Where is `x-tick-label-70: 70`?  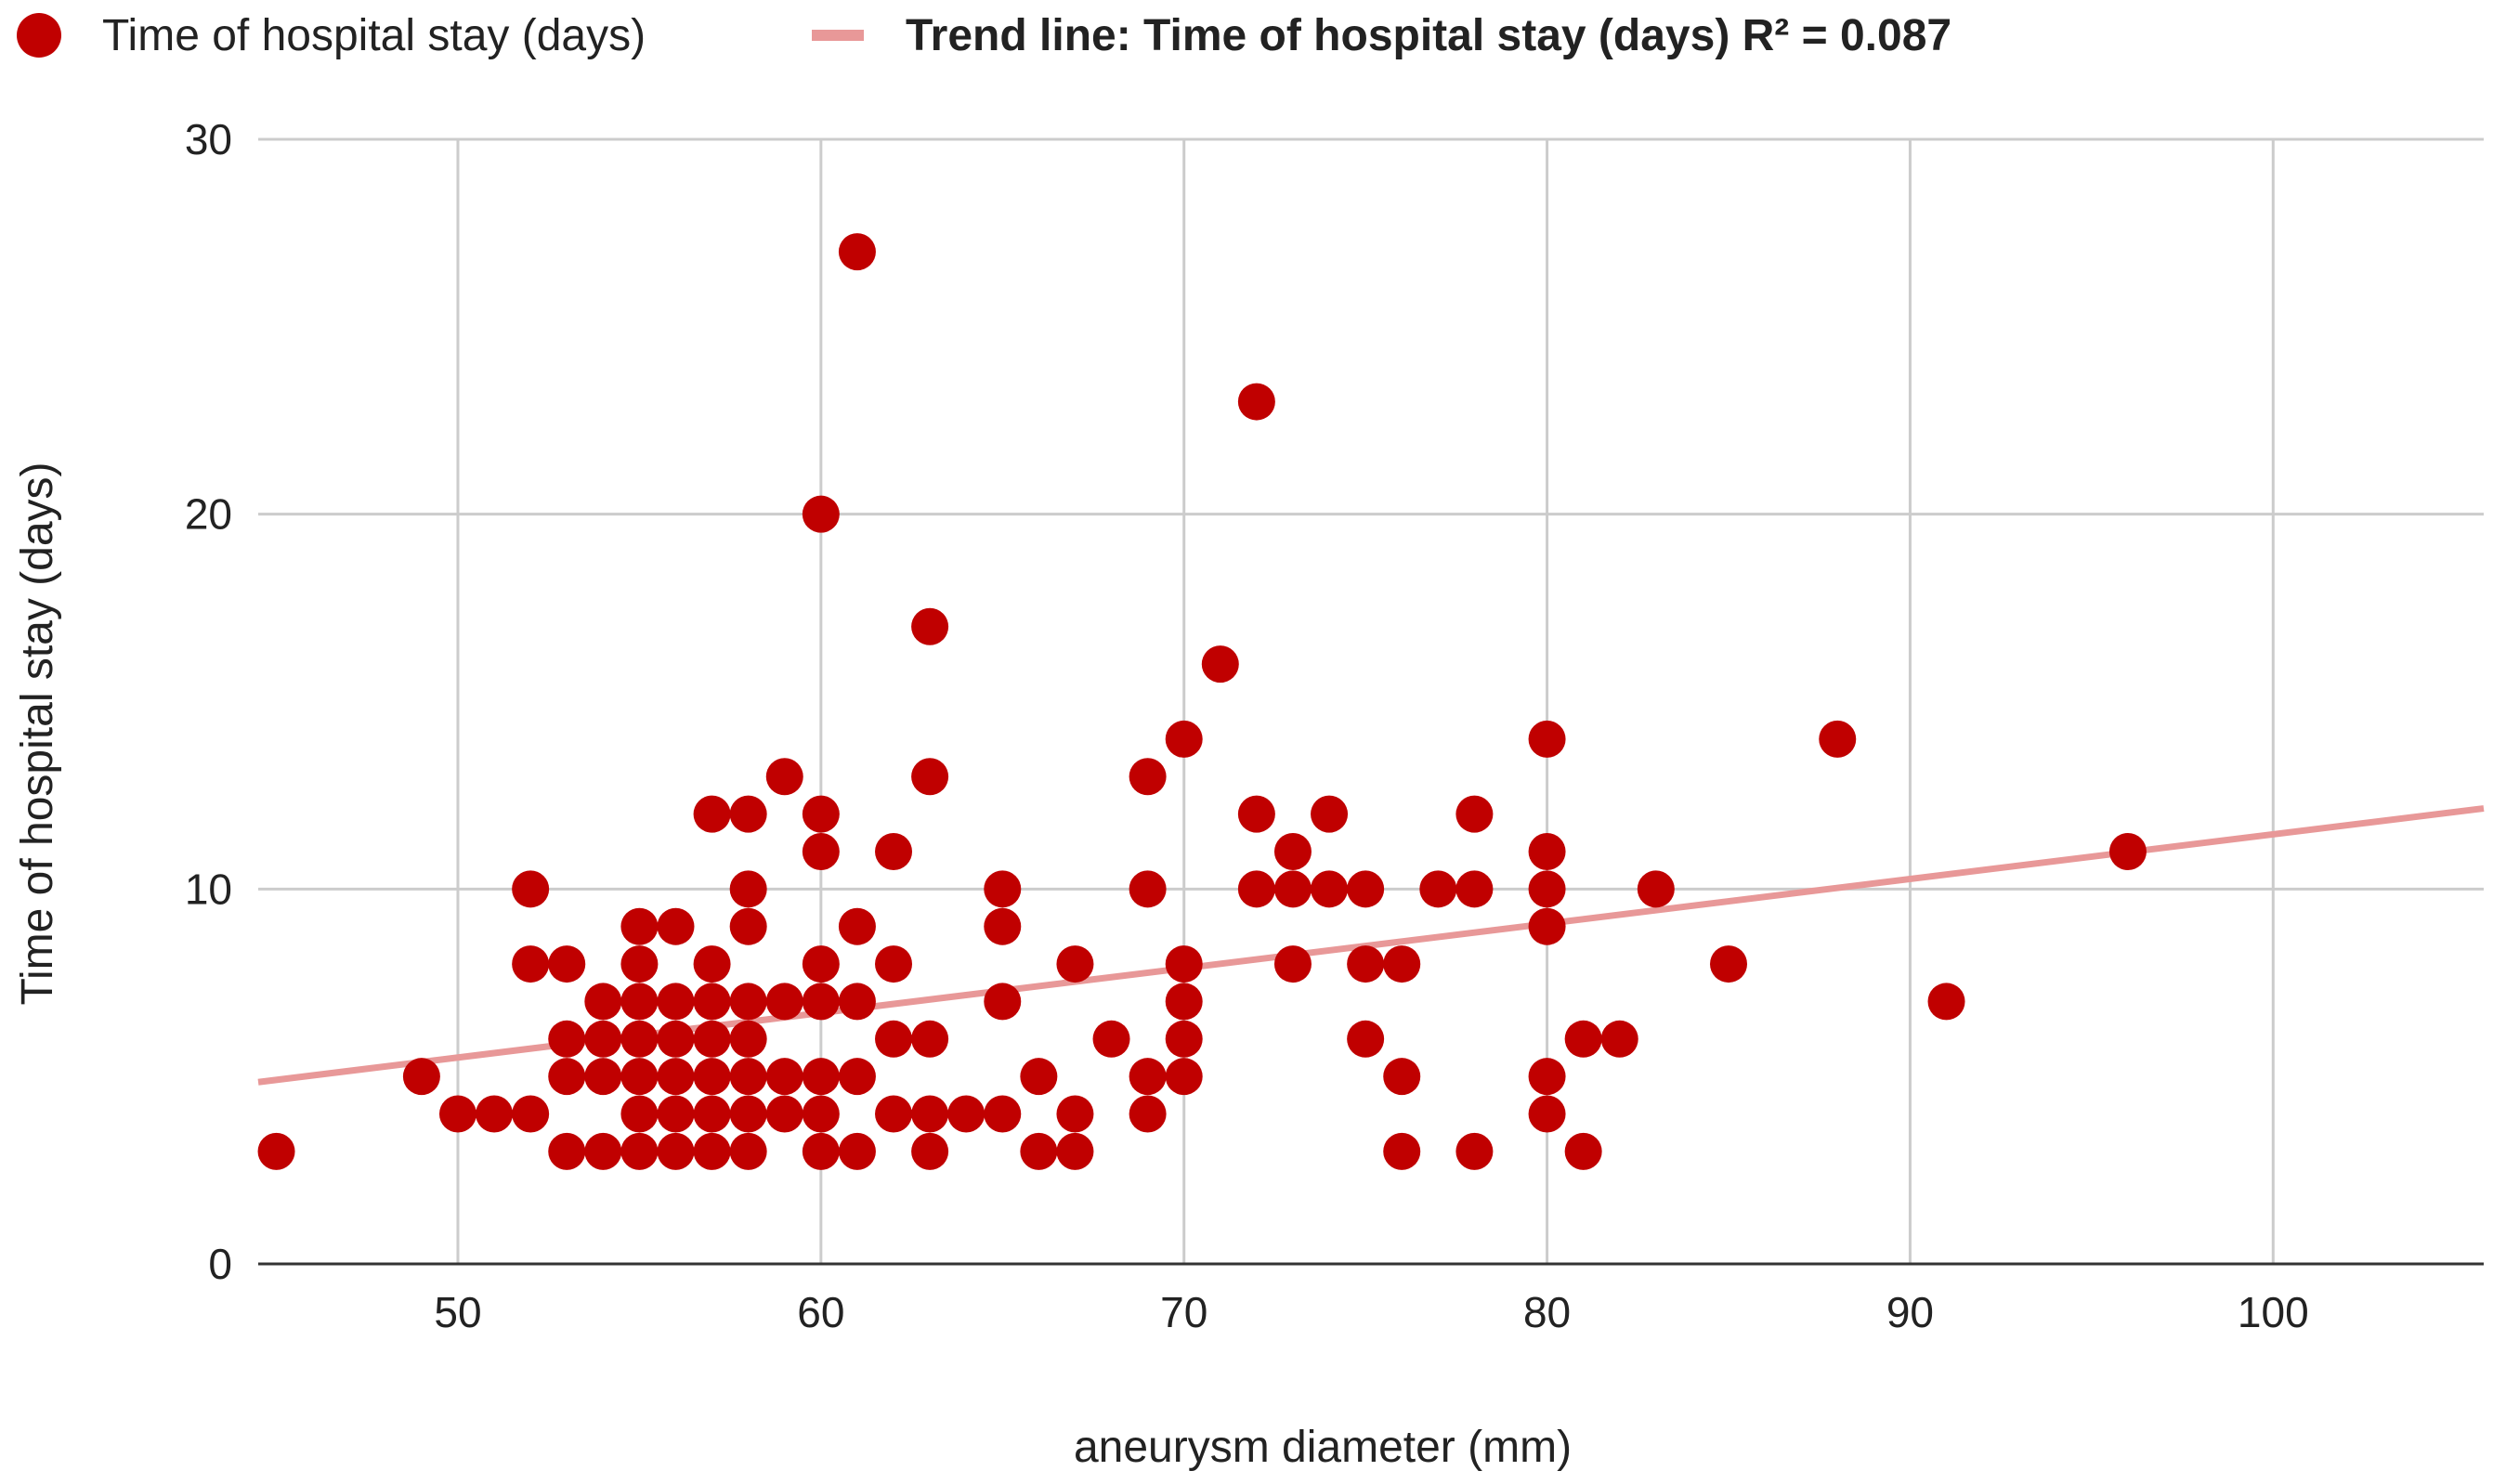
x-tick-label-70: 70 is located at coordinates (1183, 1312).